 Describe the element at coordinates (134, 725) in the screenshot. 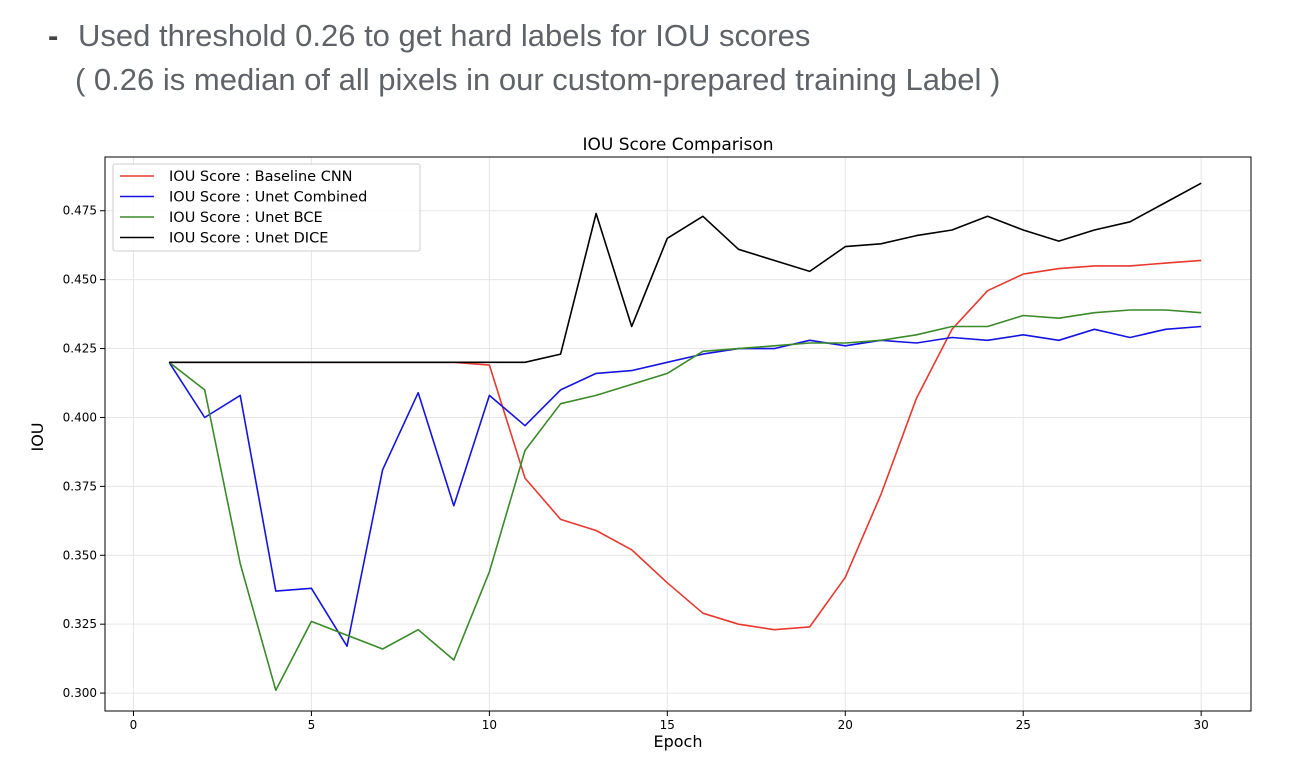

I see `x-tick-label: 0` at that location.